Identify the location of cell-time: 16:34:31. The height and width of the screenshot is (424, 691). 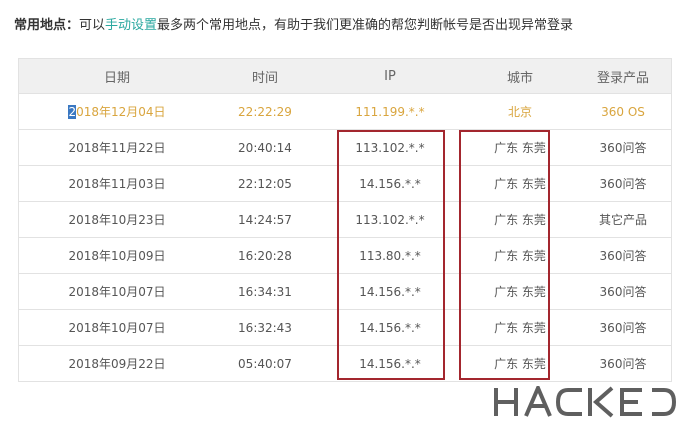
(265, 291).